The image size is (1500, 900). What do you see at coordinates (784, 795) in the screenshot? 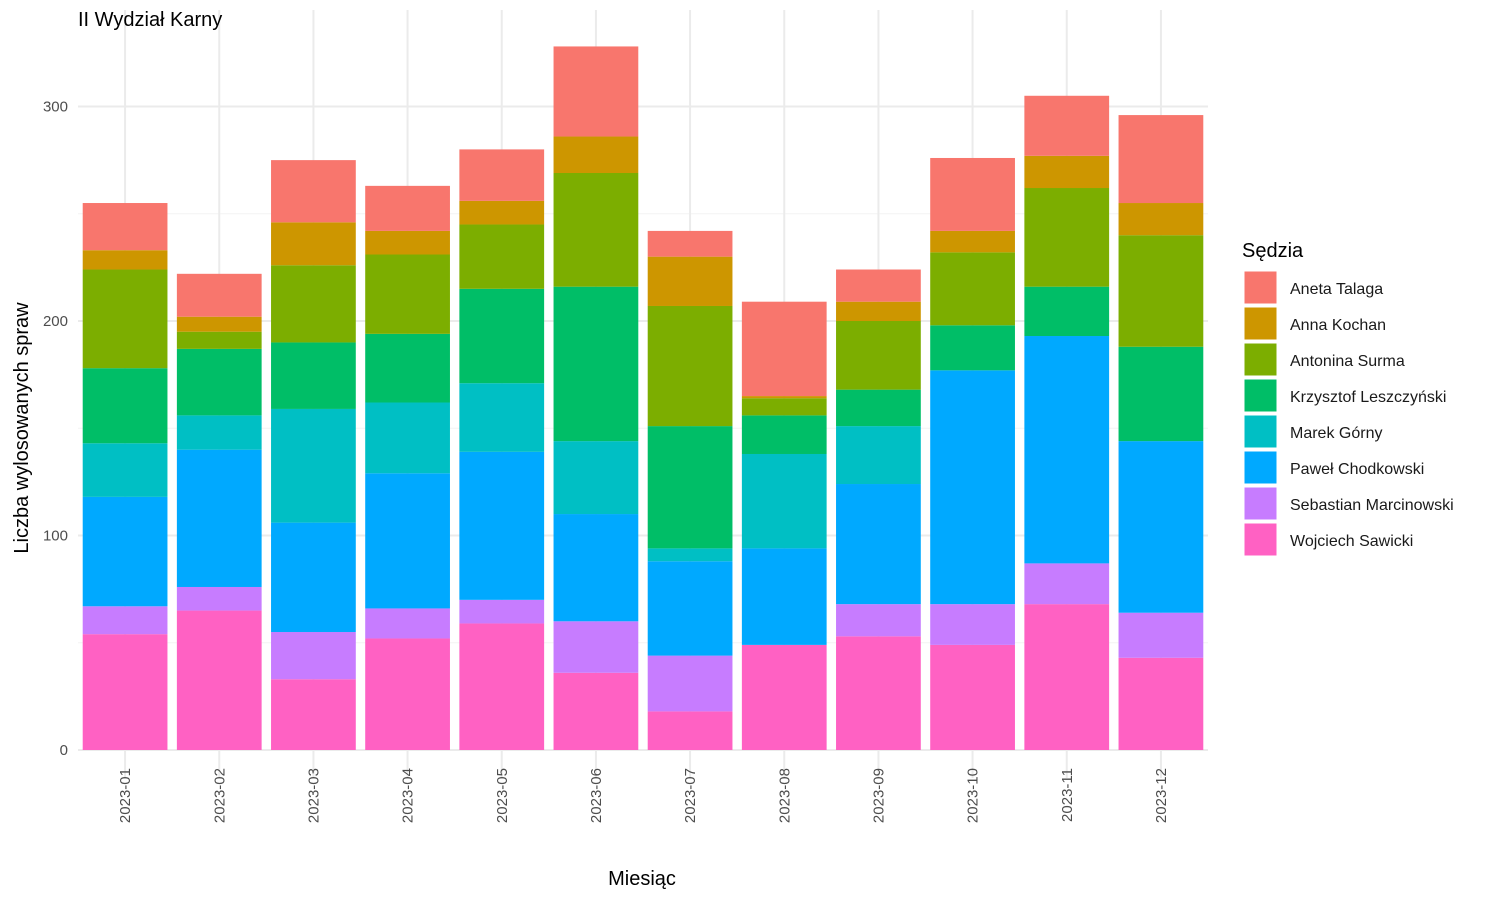
I see `x-tick-label: 2023-08` at bounding box center [784, 795].